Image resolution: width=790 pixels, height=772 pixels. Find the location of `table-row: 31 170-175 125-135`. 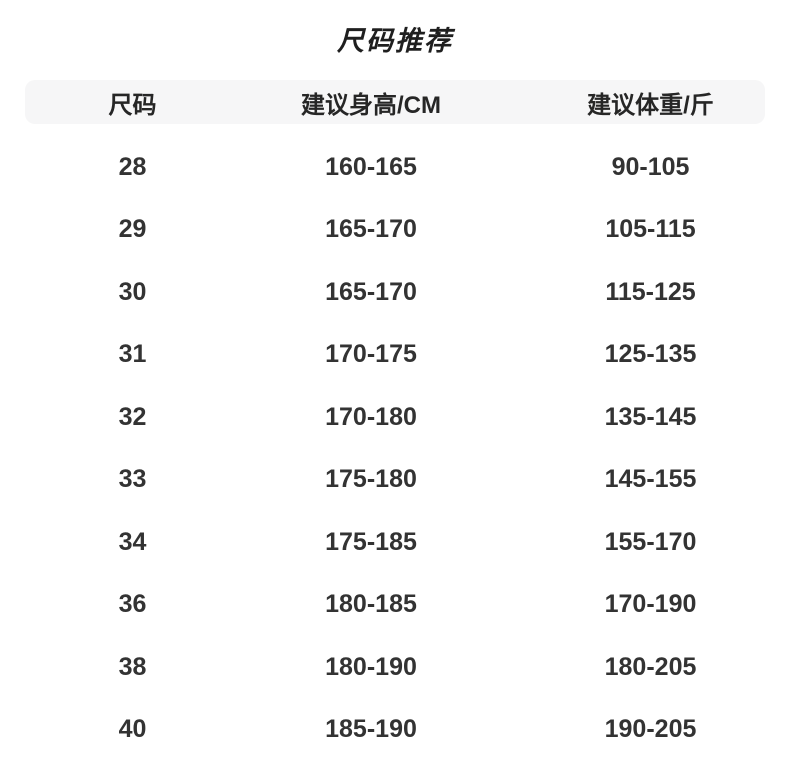

table-row: 31 170-175 125-135 is located at coordinates (395, 355).